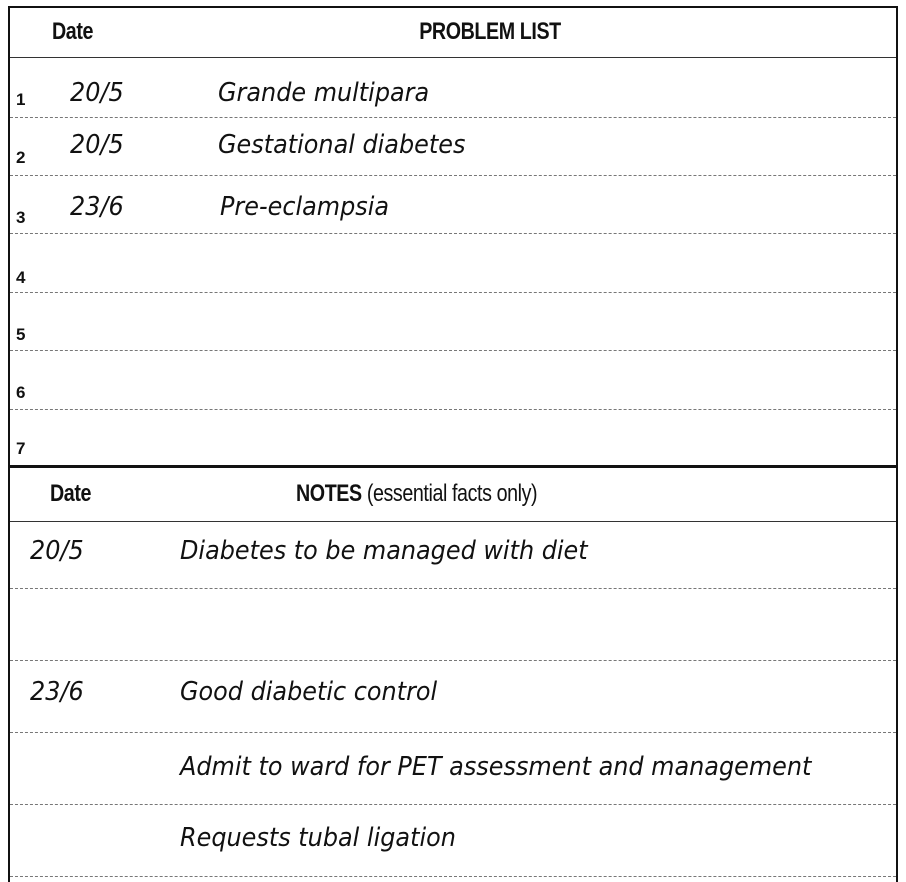  What do you see at coordinates (21, 334) in the screenshot?
I see `row-number: 5` at bounding box center [21, 334].